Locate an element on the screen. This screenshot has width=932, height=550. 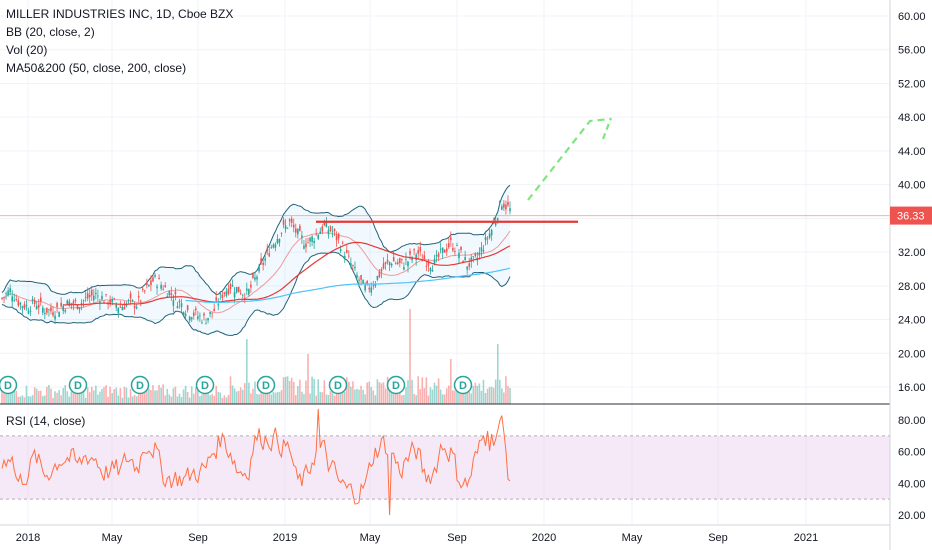
legend-title: MILLER INDUSTRIES INC, 1D, Cboe BZX is located at coordinates (120, 14).